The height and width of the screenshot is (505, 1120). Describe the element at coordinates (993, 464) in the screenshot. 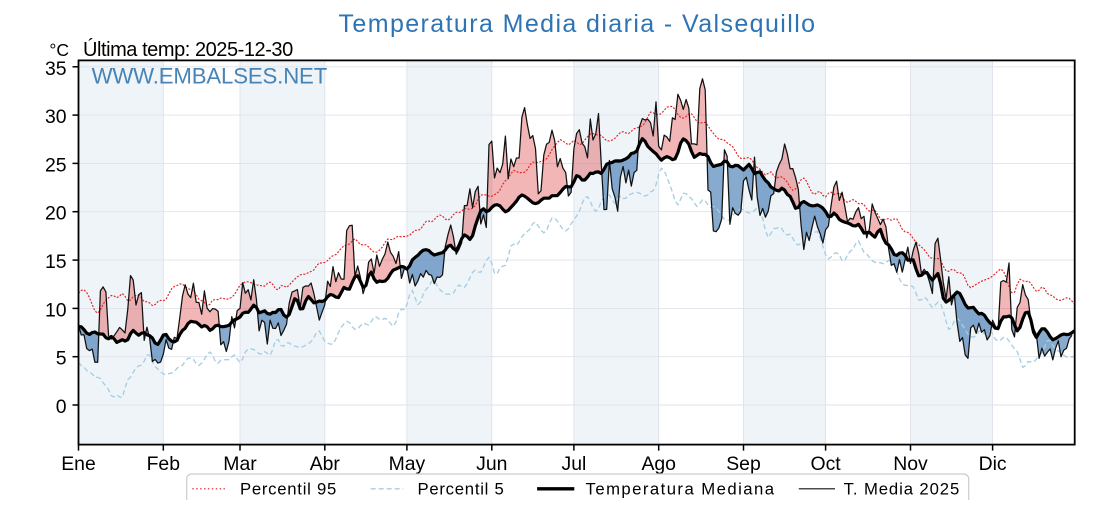

I see `svg-text: Dic` at that location.